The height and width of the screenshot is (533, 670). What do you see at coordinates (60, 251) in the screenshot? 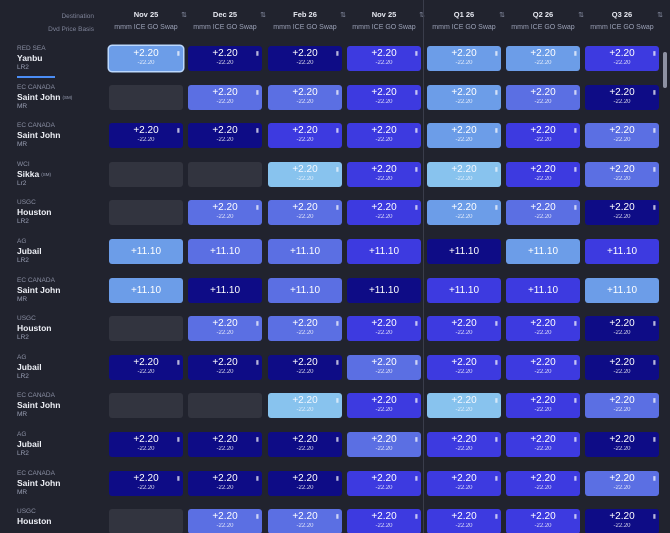
I see `destination-cell: AG Jubail LR2` at bounding box center [60, 251].